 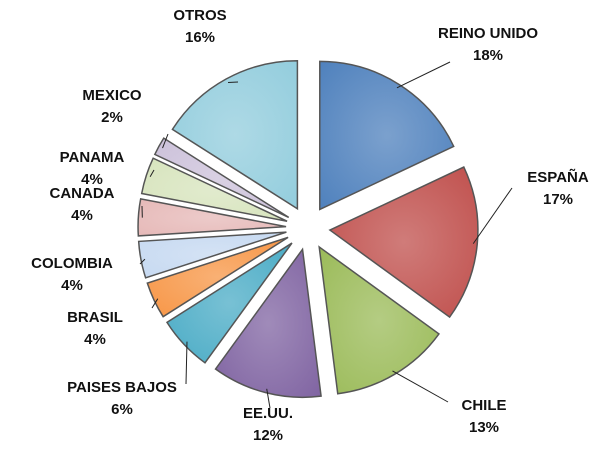 What do you see at coordinates (488, 55) in the screenshot?
I see `slice-value-label: 18%` at bounding box center [488, 55].